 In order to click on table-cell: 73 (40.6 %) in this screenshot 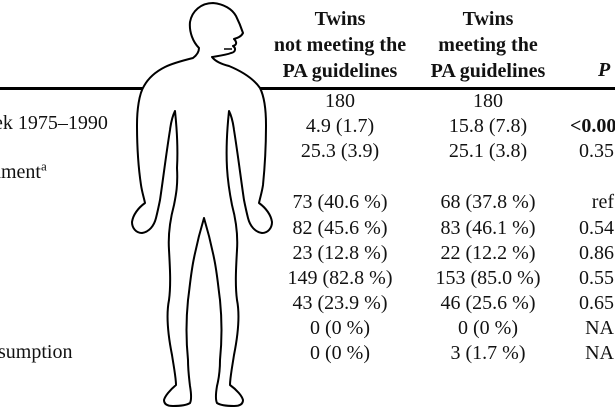, I will do `click(340, 202)`.